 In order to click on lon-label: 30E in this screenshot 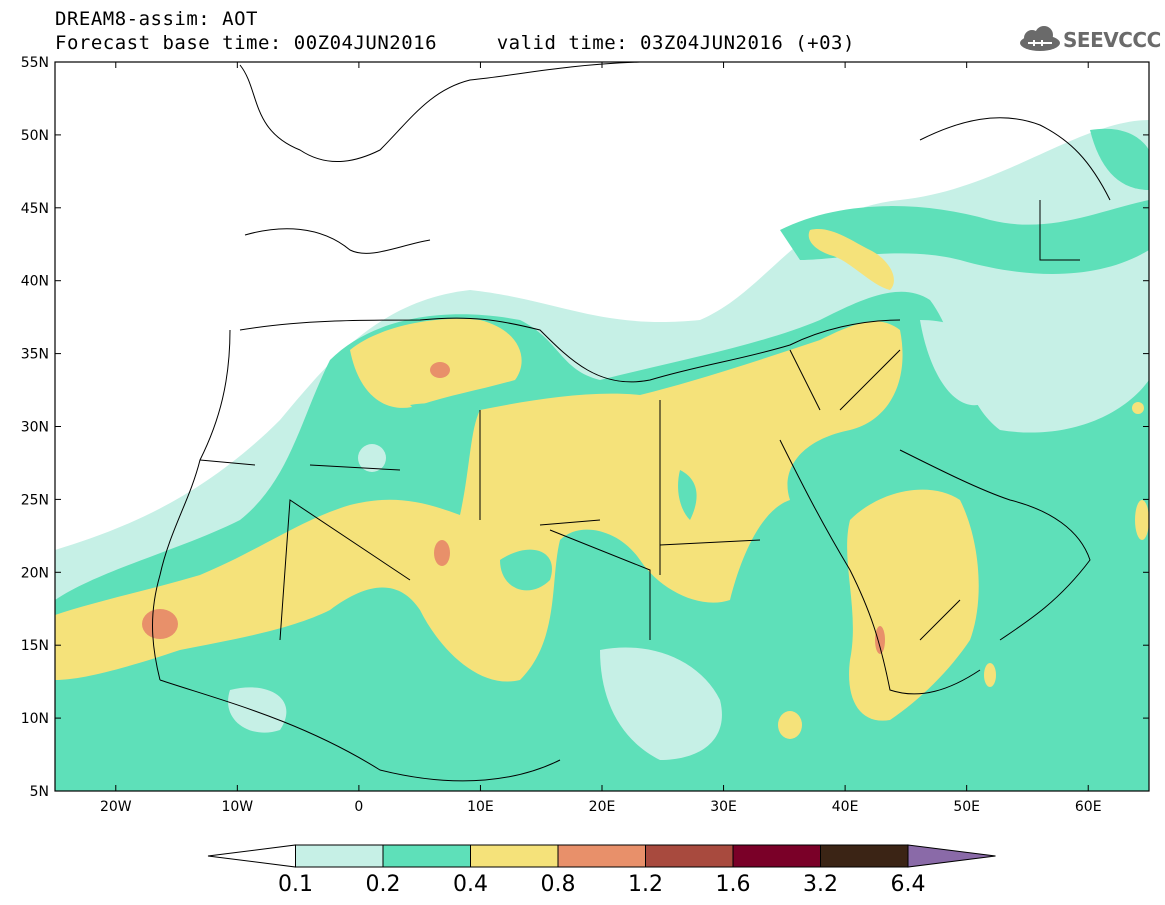, I will do `click(723, 807)`.